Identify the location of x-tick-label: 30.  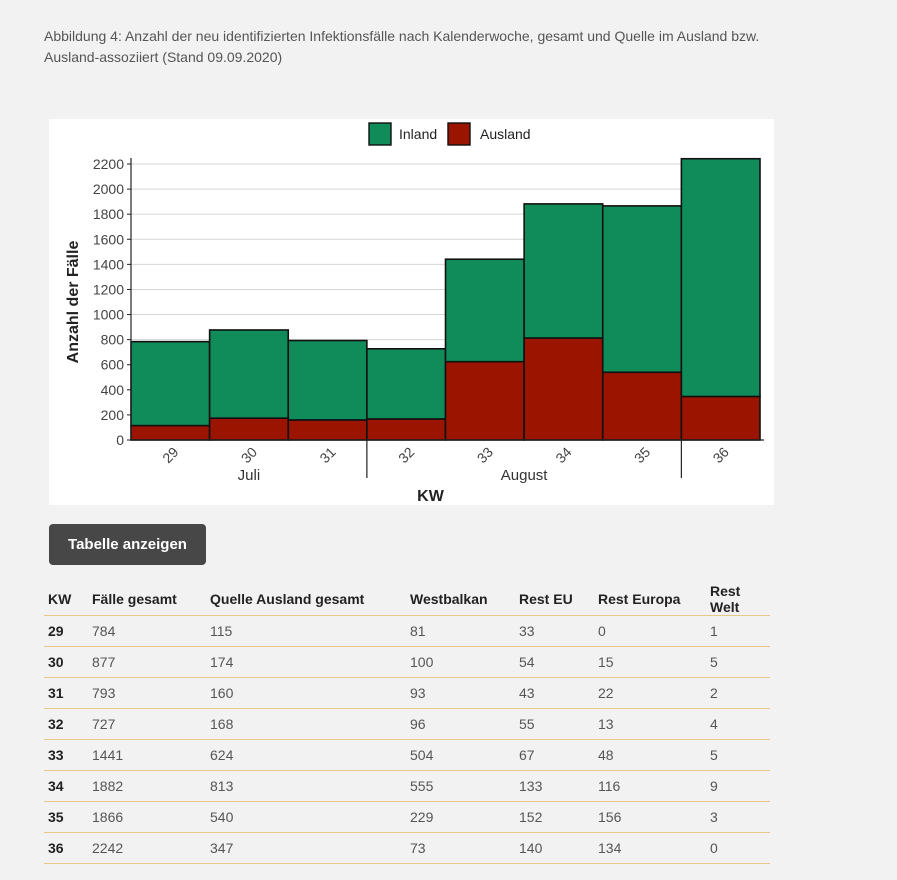
(249, 455).